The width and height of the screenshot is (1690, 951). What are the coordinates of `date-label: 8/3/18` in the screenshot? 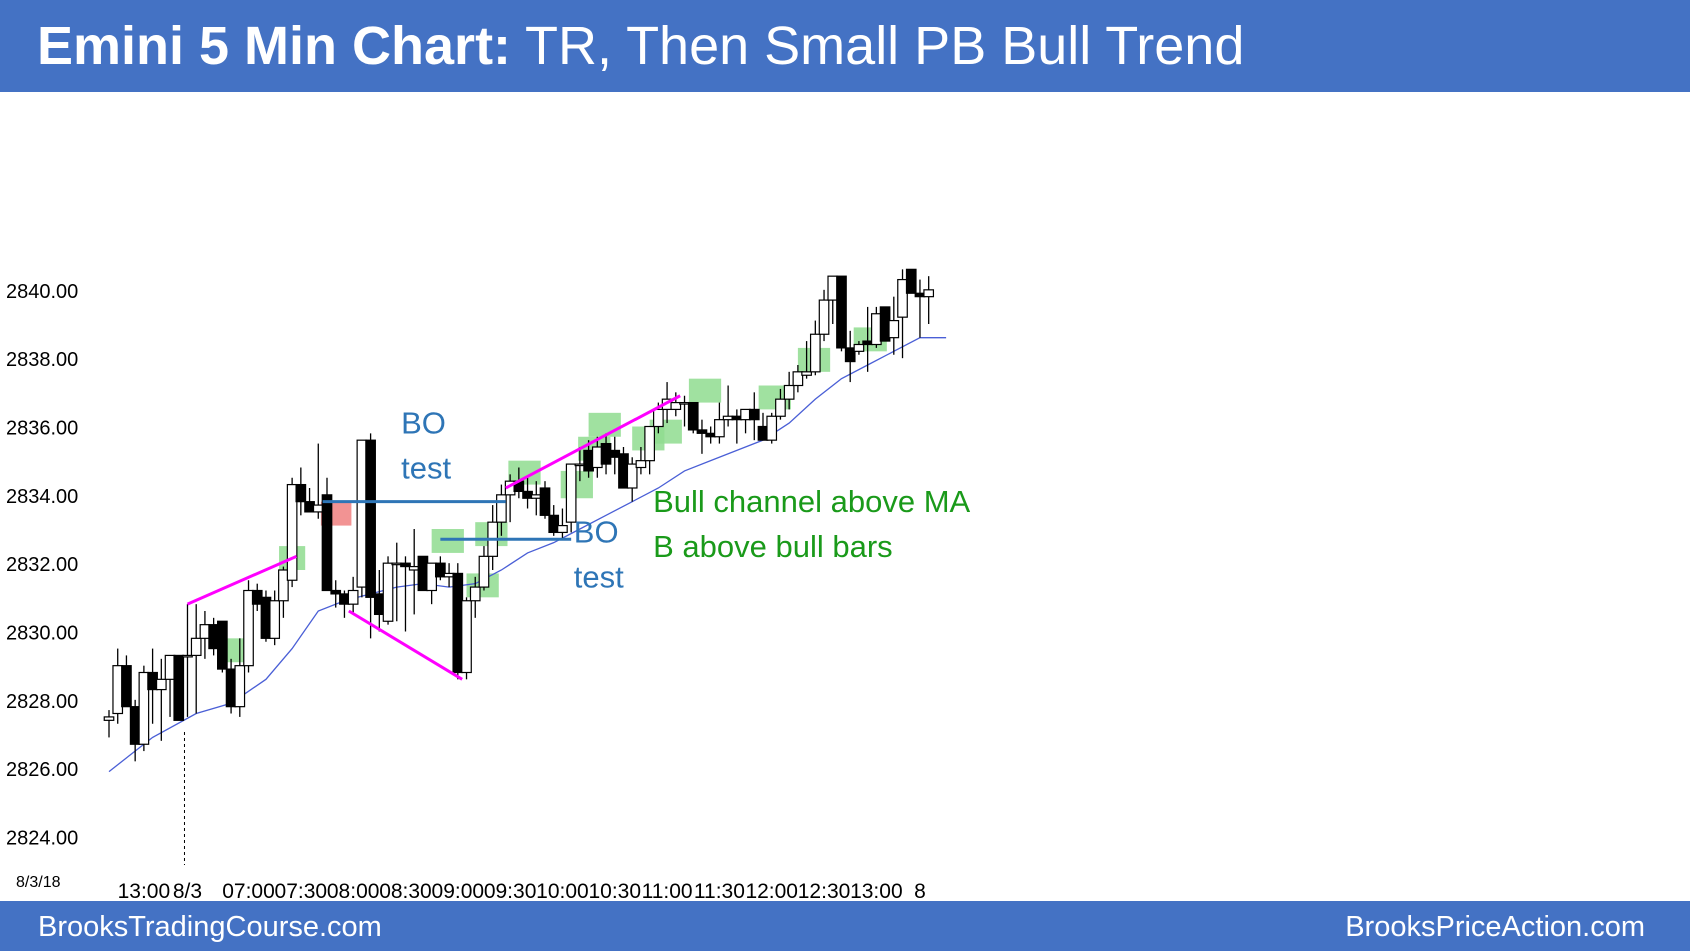 It's located at (38, 882).